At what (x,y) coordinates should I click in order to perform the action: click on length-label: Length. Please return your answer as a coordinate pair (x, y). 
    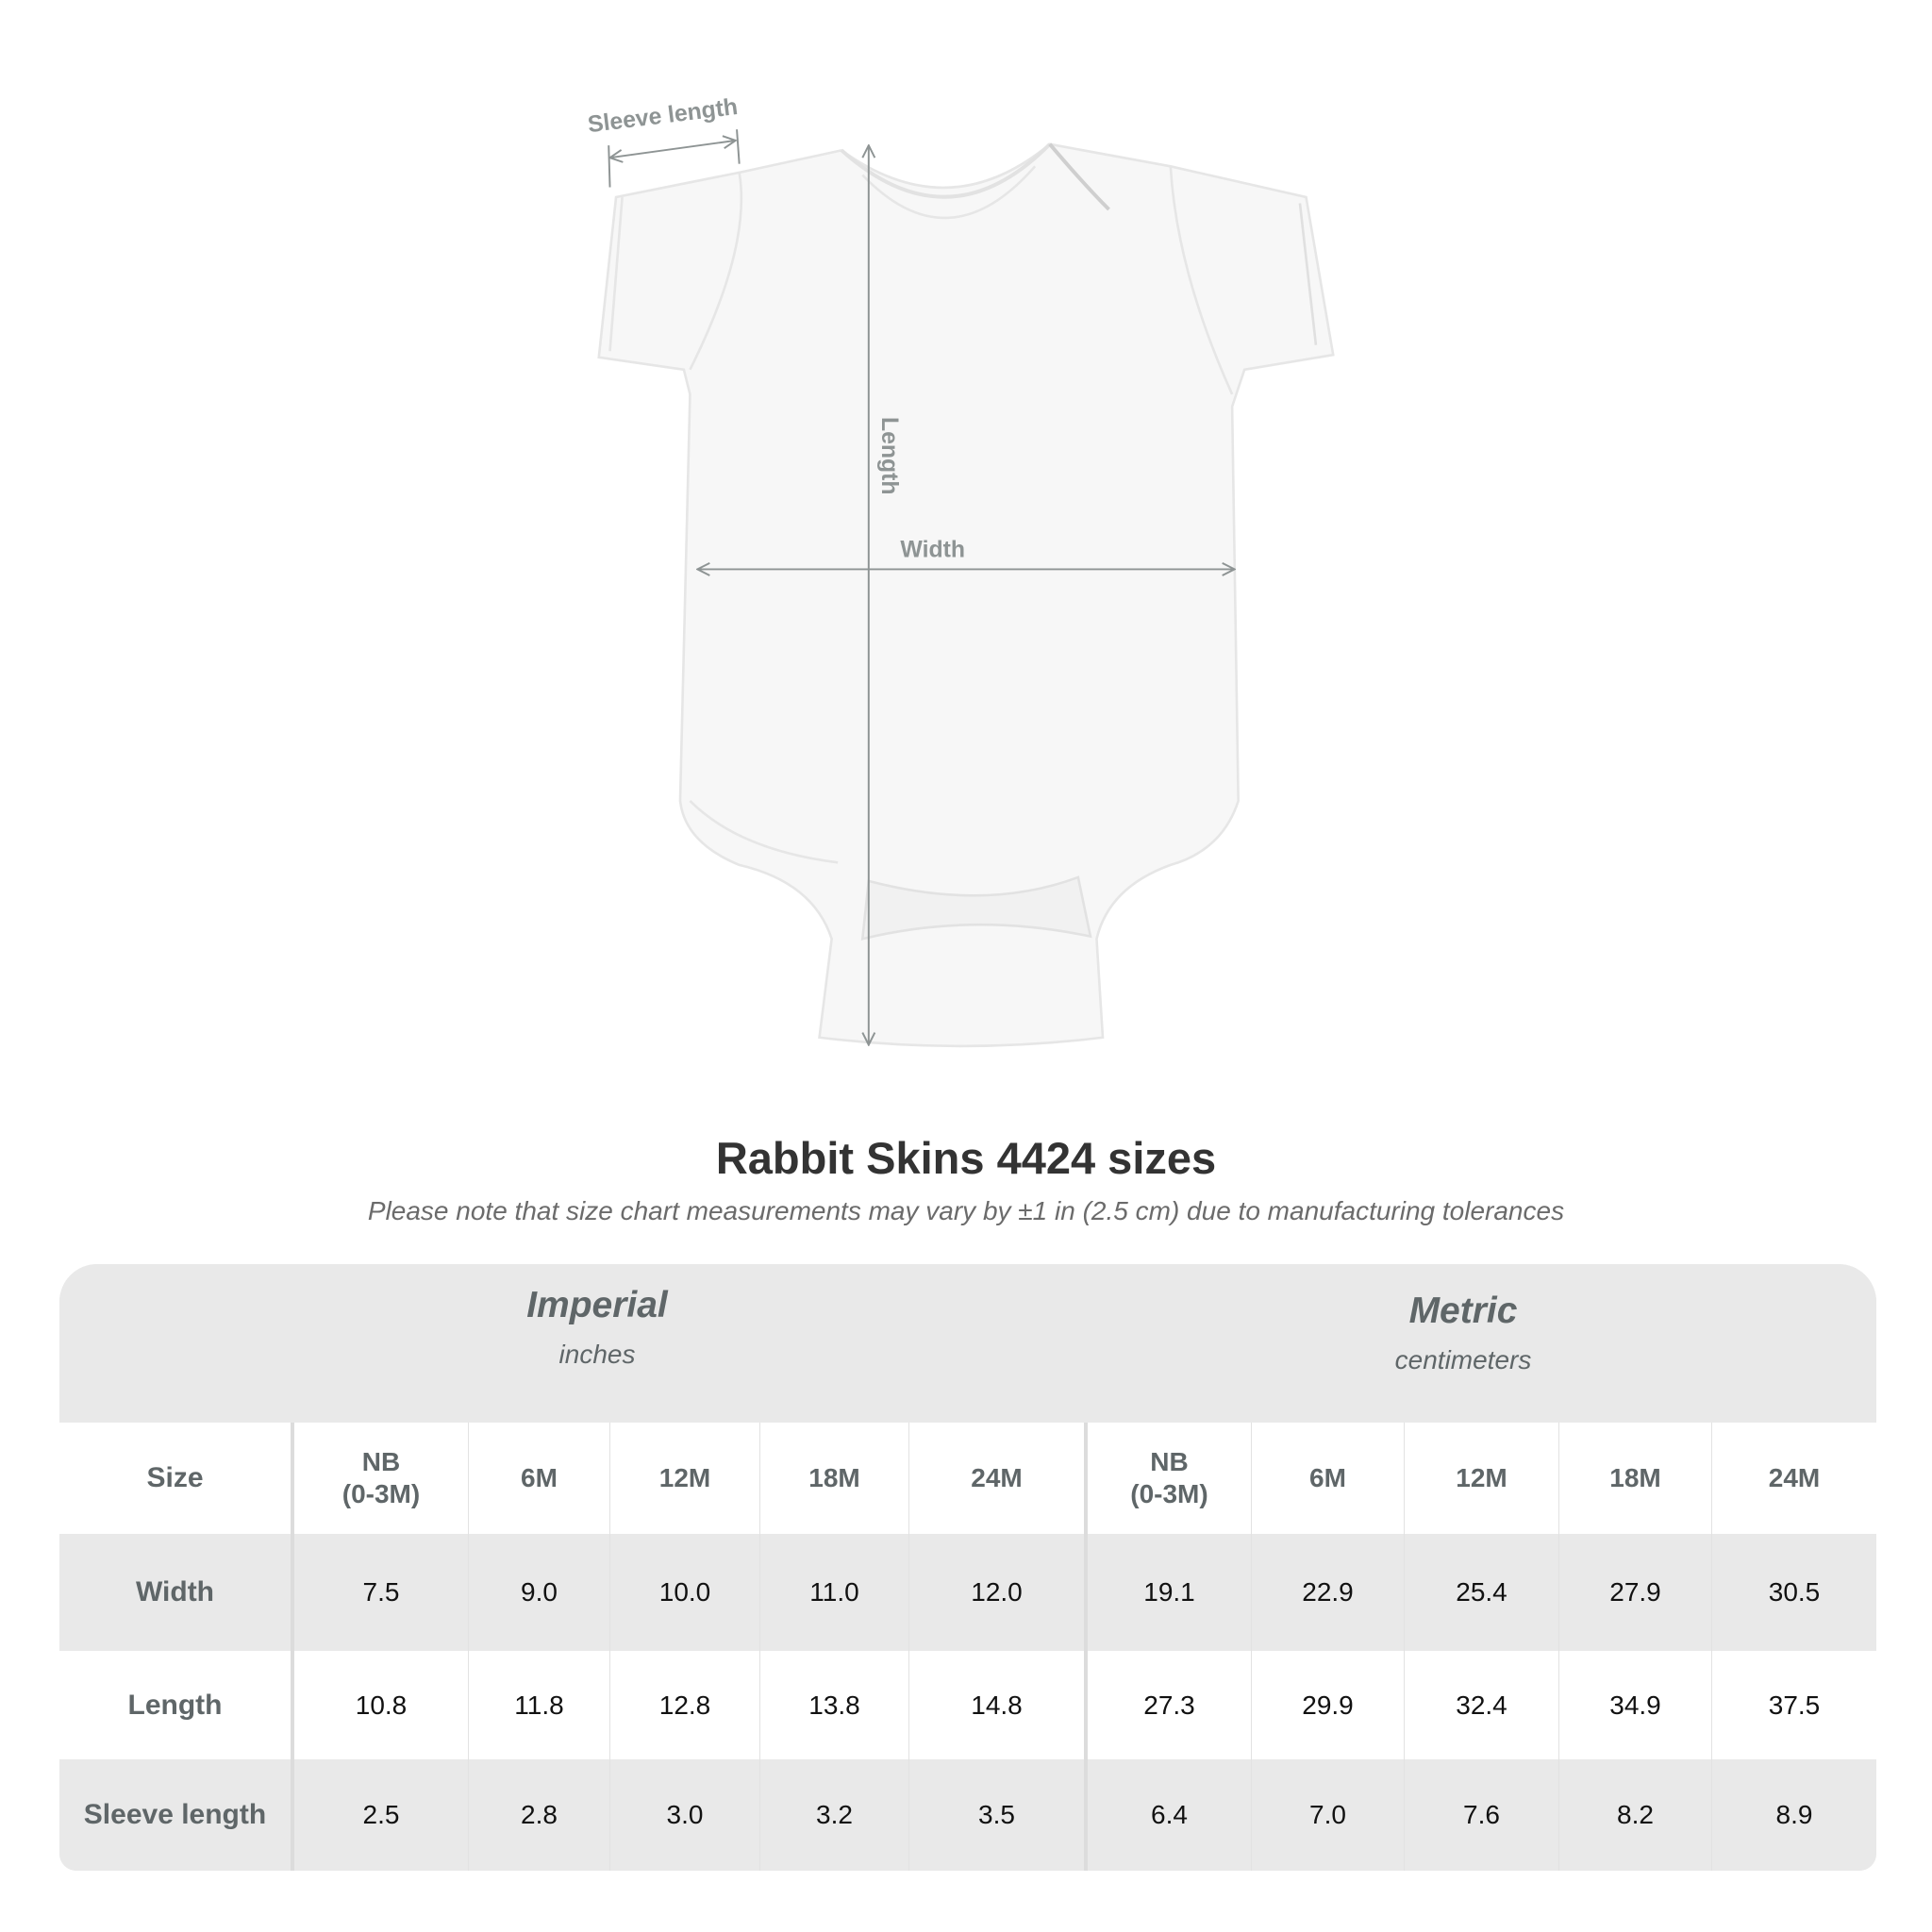
    Looking at the image, I should click on (889, 456).